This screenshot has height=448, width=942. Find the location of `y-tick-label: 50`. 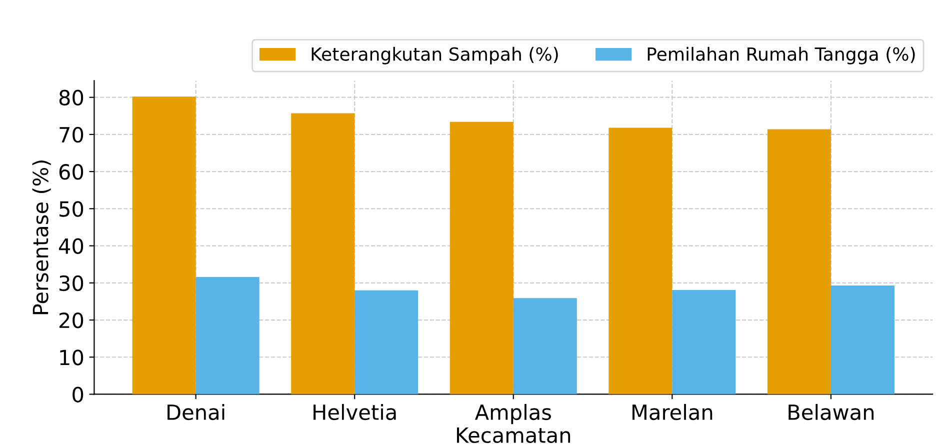

y-tick-label: 50 is located at coordinates (72, 209).